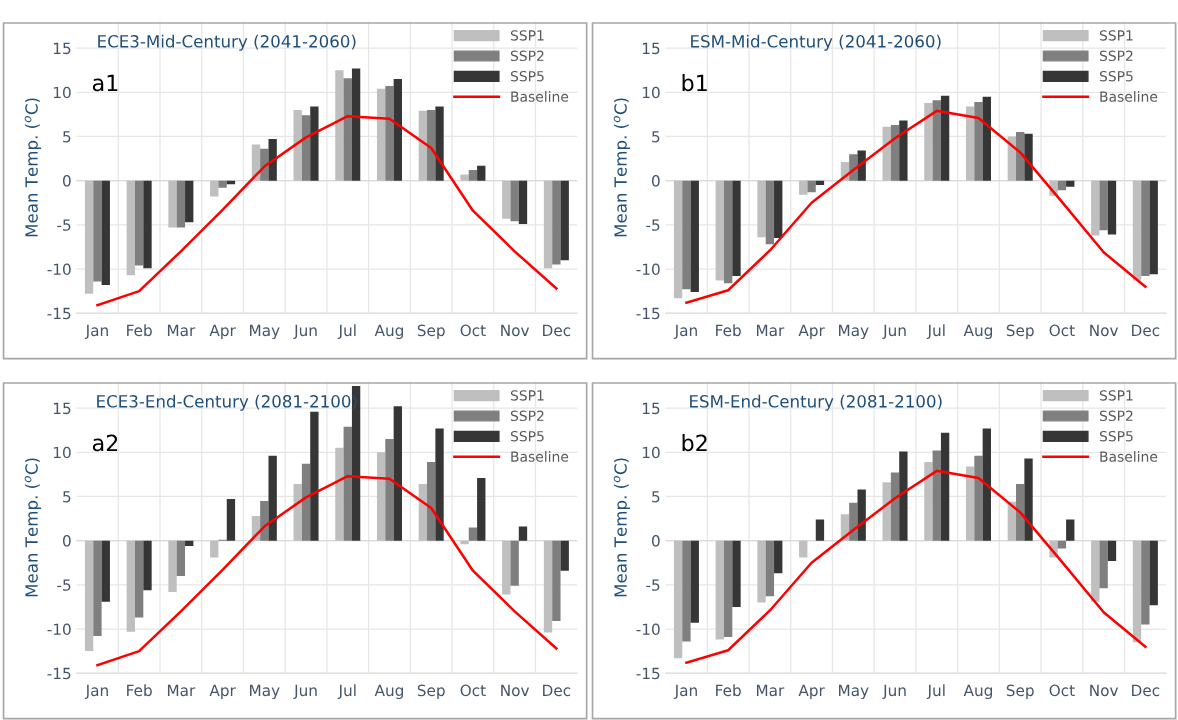 The height and width of the screenshot is (720, 1178). I want to click on y-tick-label: 10, so click(62, 452).